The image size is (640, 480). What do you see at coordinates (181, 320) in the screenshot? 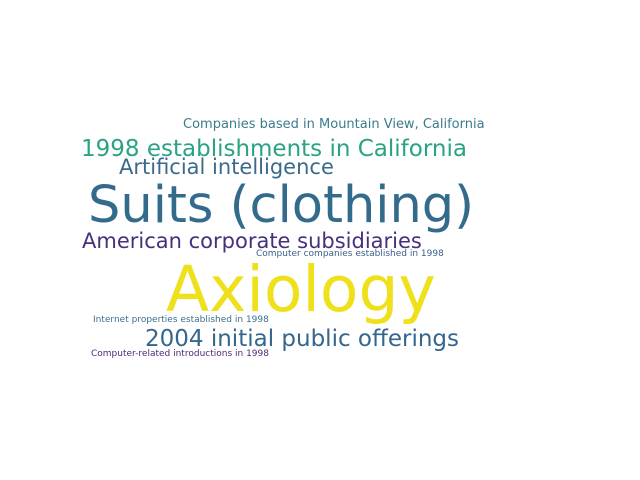
I see `word-internet-properties-1998: Internet properties established in 1998` at bounding box center [181, 320].